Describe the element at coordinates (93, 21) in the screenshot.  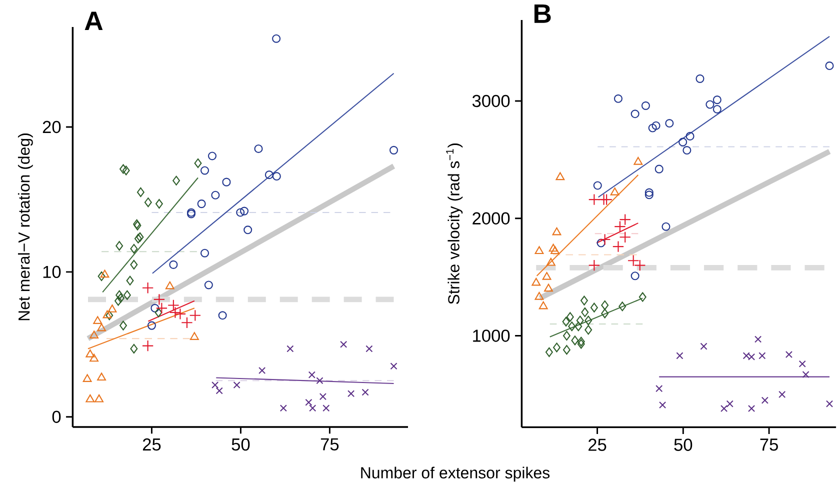
I see `chart-title: A` at that location.